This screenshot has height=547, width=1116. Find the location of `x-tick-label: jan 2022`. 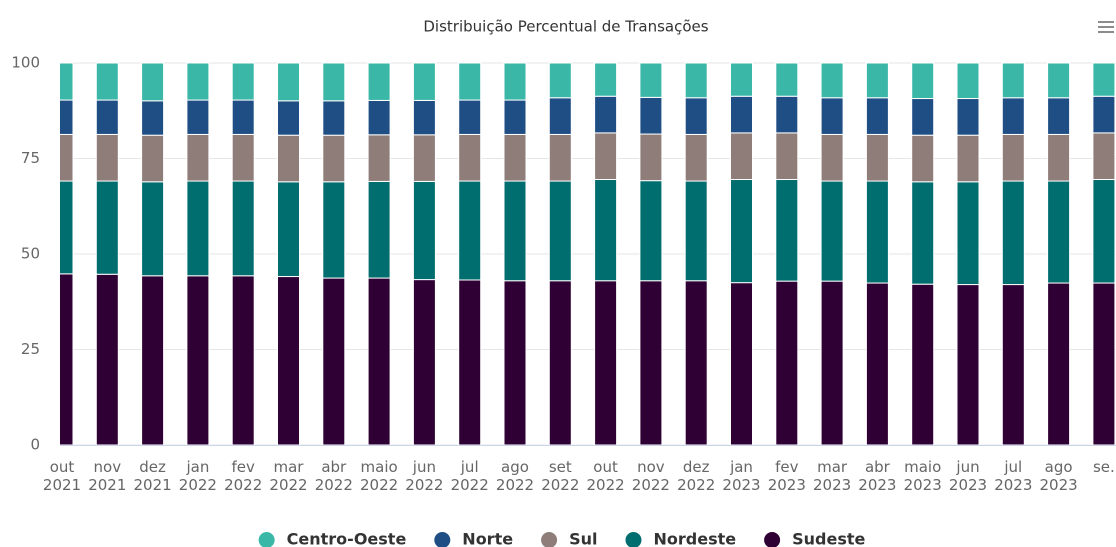

x-tick-label: jan 2022 is located at coordinates (198, 476).